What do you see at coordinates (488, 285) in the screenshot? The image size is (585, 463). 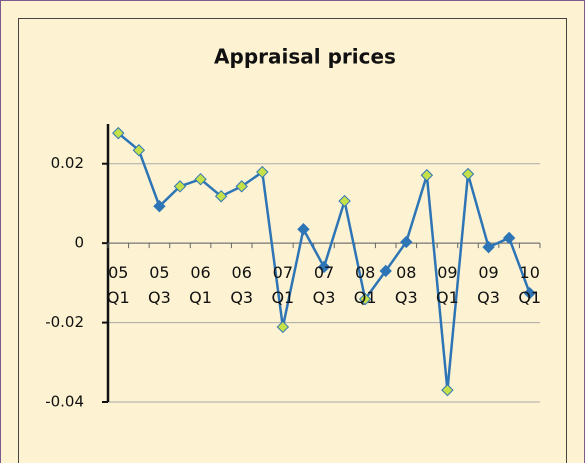 I see `x-tick-label: 09 Q3` at bounding box center [488, 285].